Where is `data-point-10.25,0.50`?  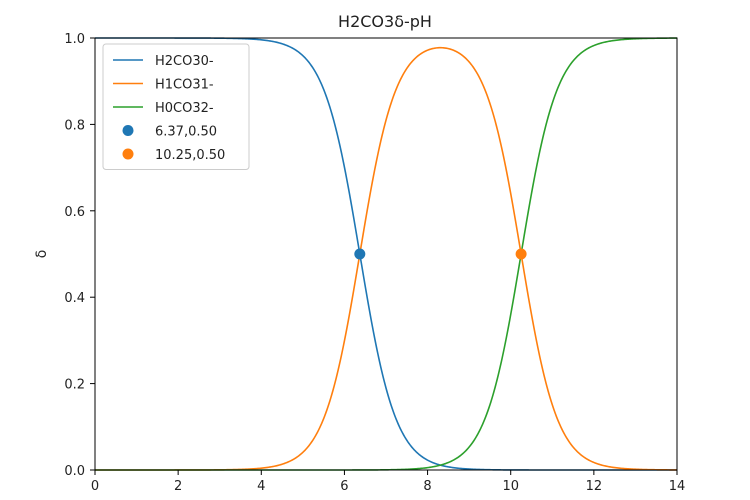
data-point-10.25,0.50 is located at coordinates (521, 254).